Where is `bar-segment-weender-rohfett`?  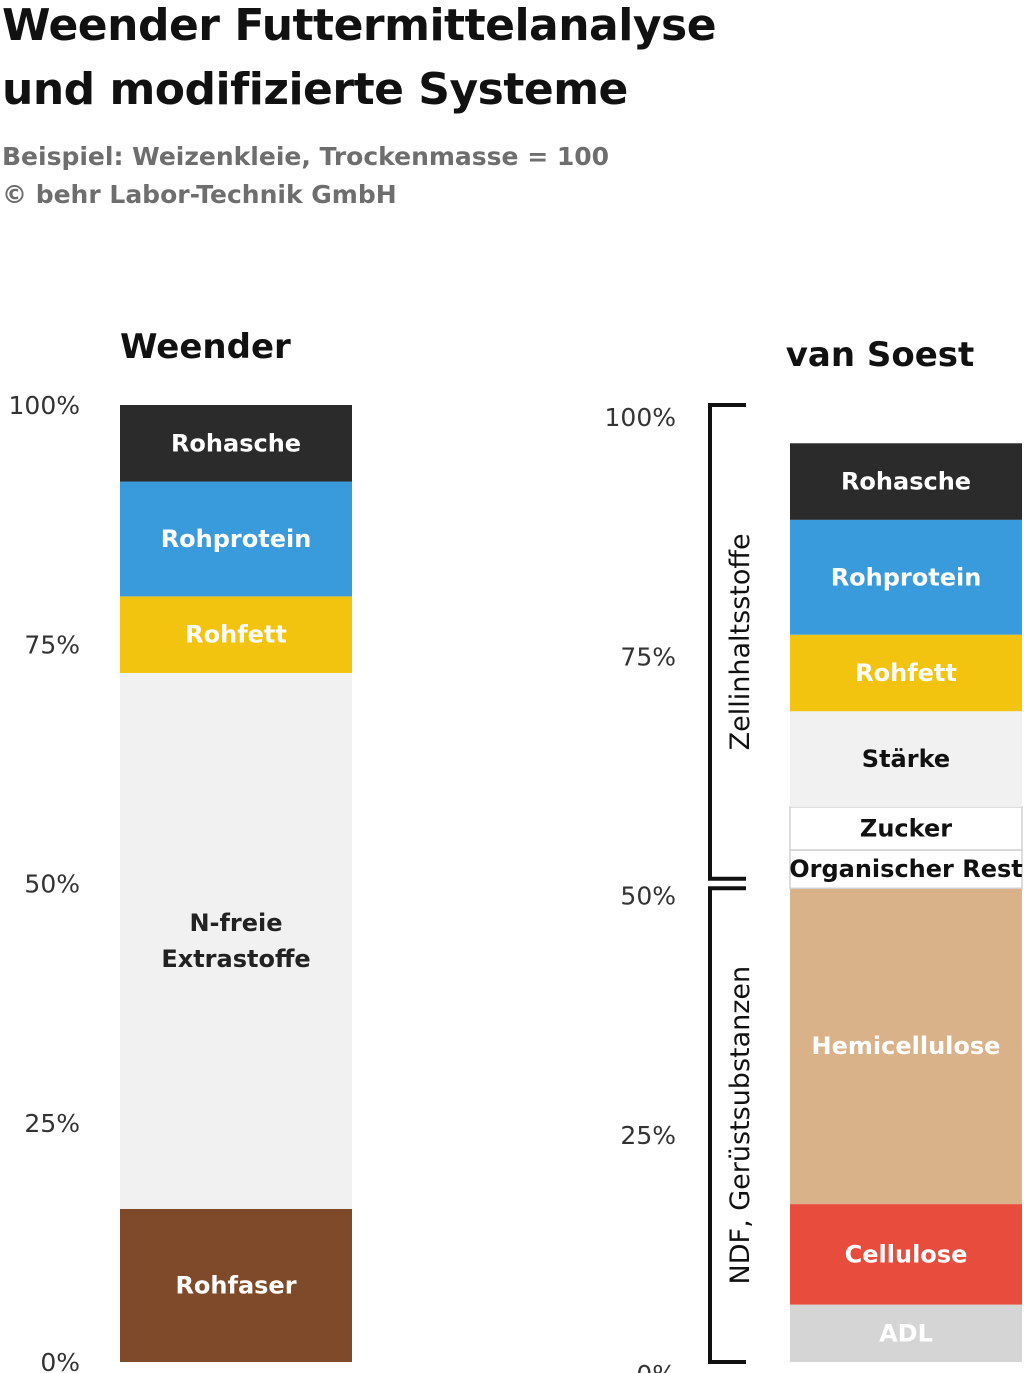 bar-segment-weender-rohfett is located at coordinates (236, 634).